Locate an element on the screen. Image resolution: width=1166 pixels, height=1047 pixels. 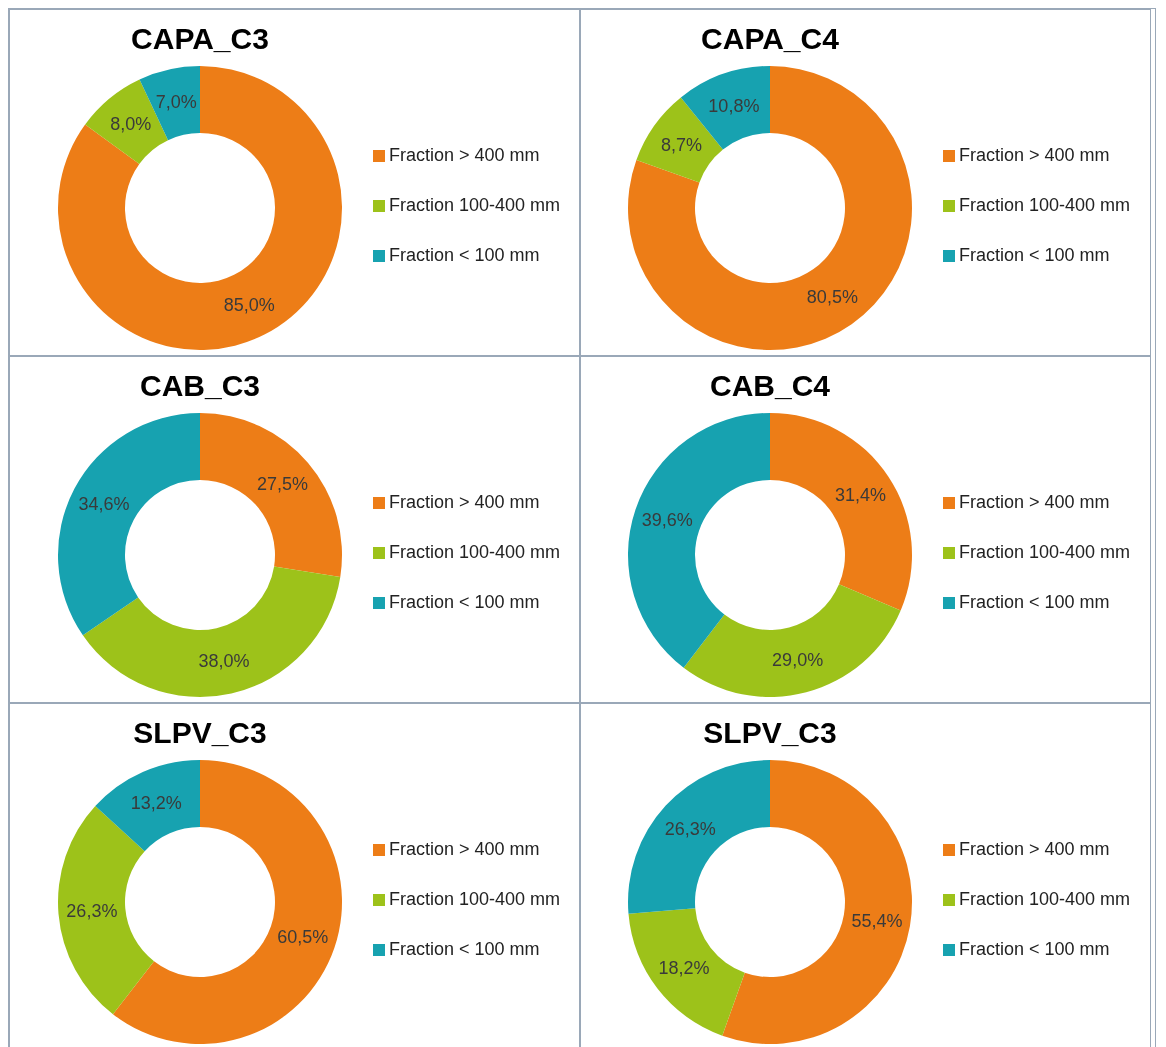
data-label: 31,4% is located at coordinates (860, 495).